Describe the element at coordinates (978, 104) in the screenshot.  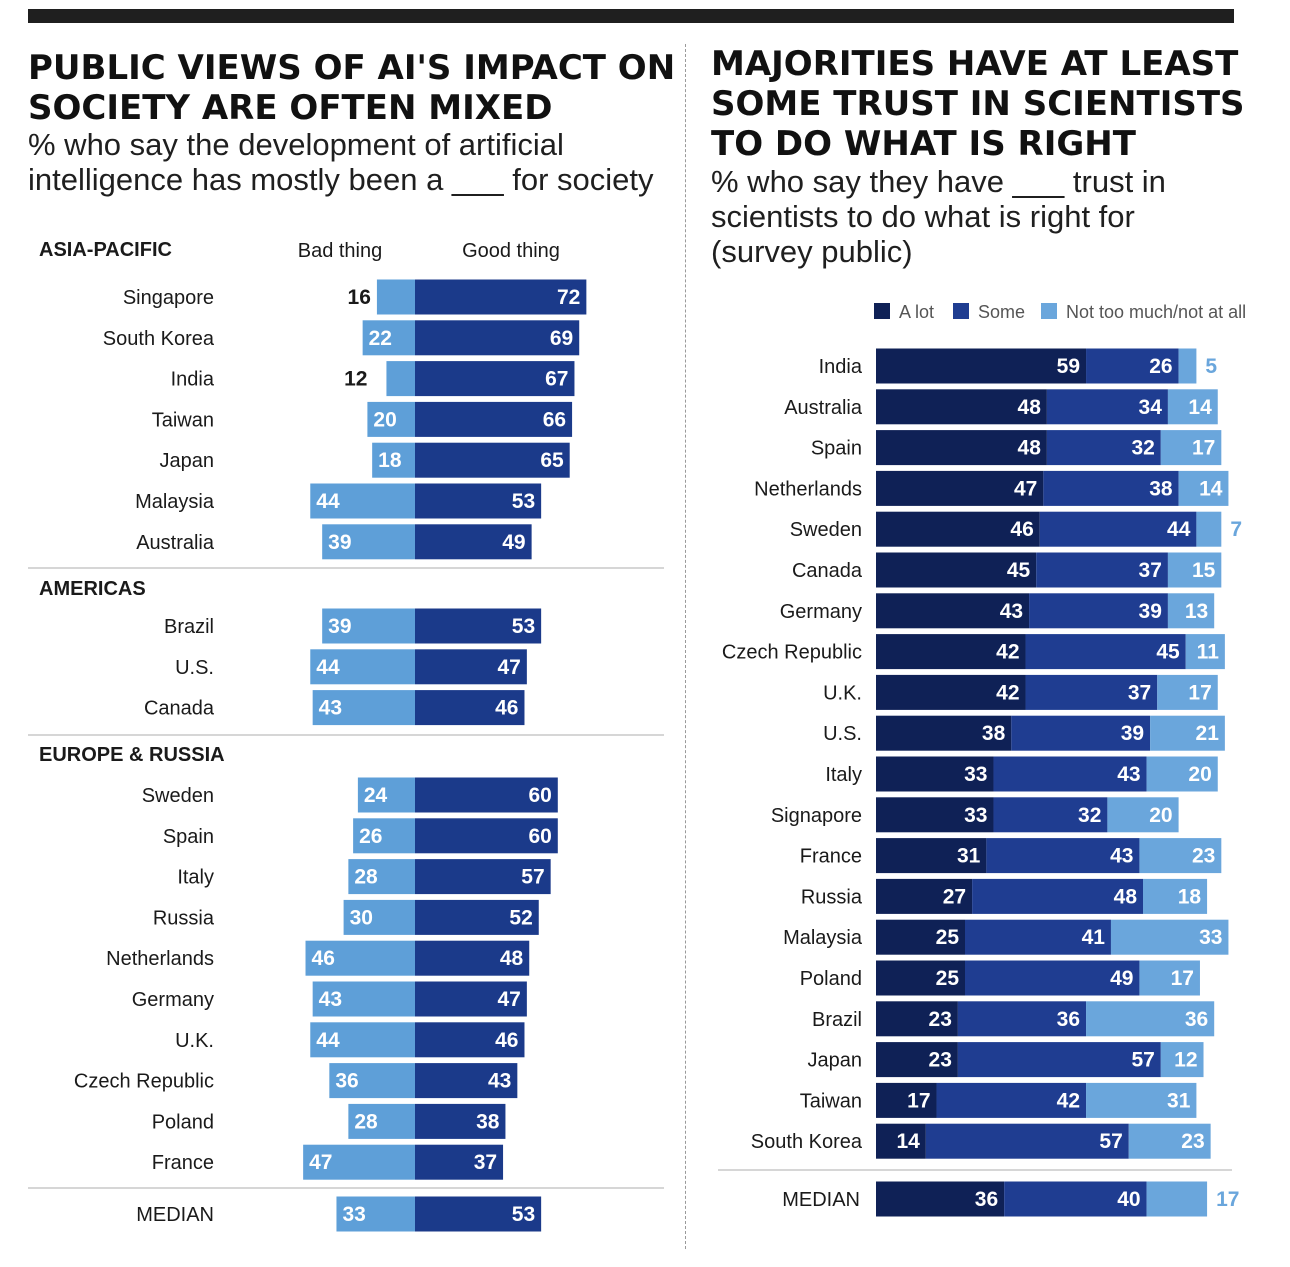
I see `right-title-line2: SOME TRUST IN SCIENTISTS` at that location.